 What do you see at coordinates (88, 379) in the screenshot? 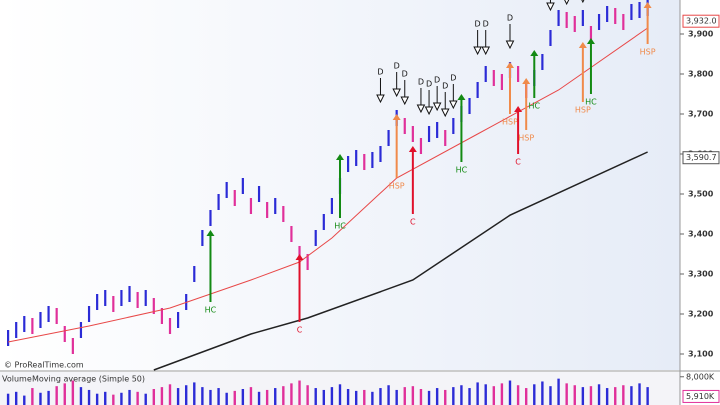
I see `volume-subtitle: Moving average (Simple 50)` at bounding box center [88, 379].